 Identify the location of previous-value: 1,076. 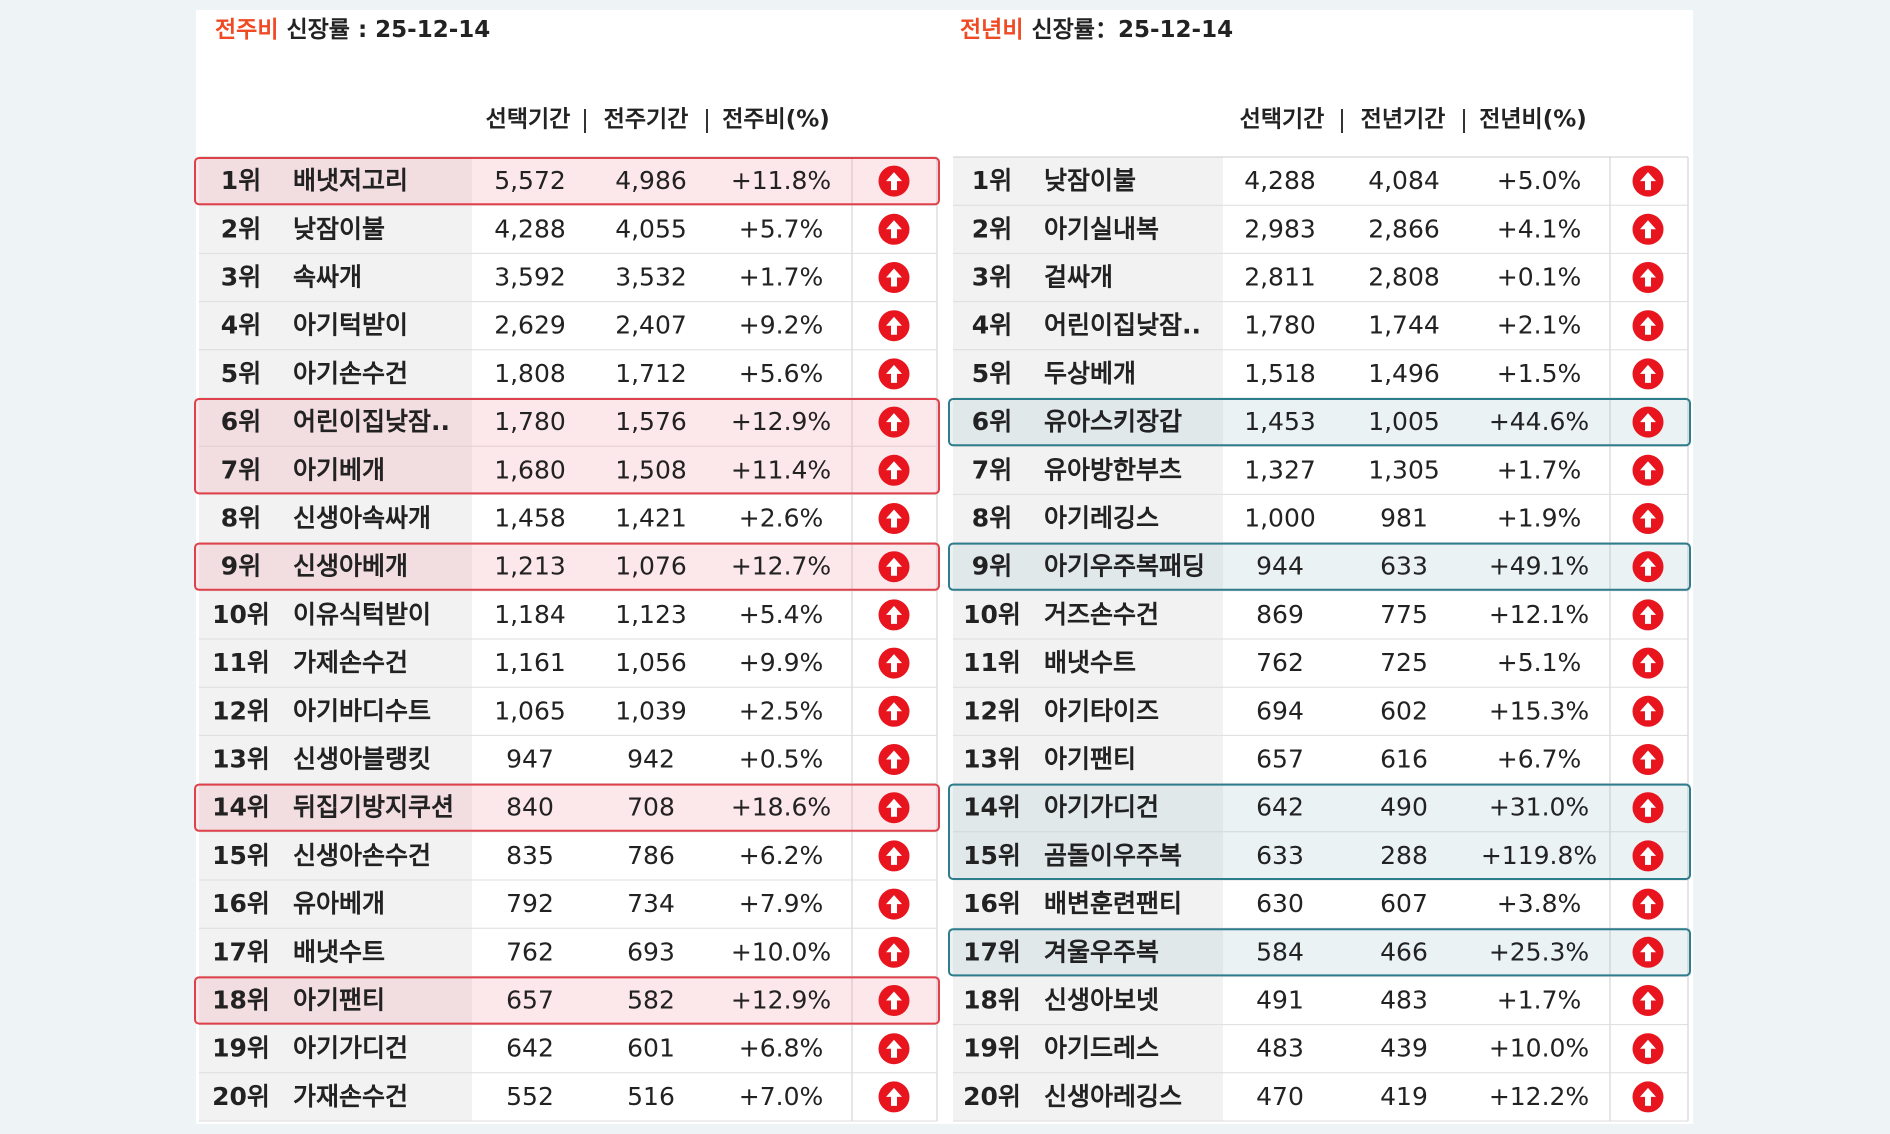
(651, 566).